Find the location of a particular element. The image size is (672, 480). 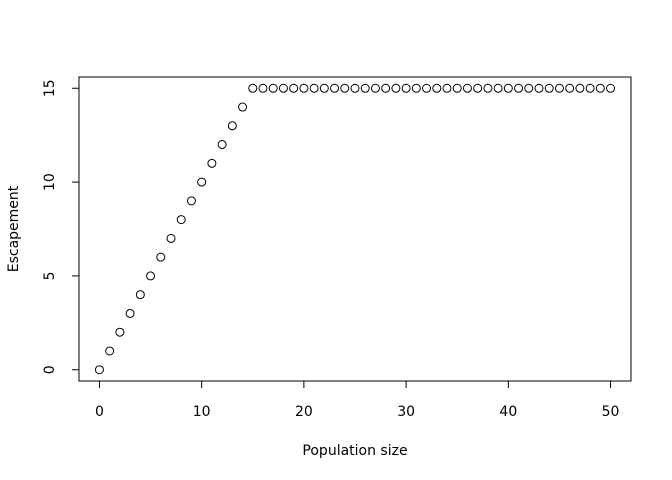

y-tick-label: 15 is located at coordinates (50, 88).